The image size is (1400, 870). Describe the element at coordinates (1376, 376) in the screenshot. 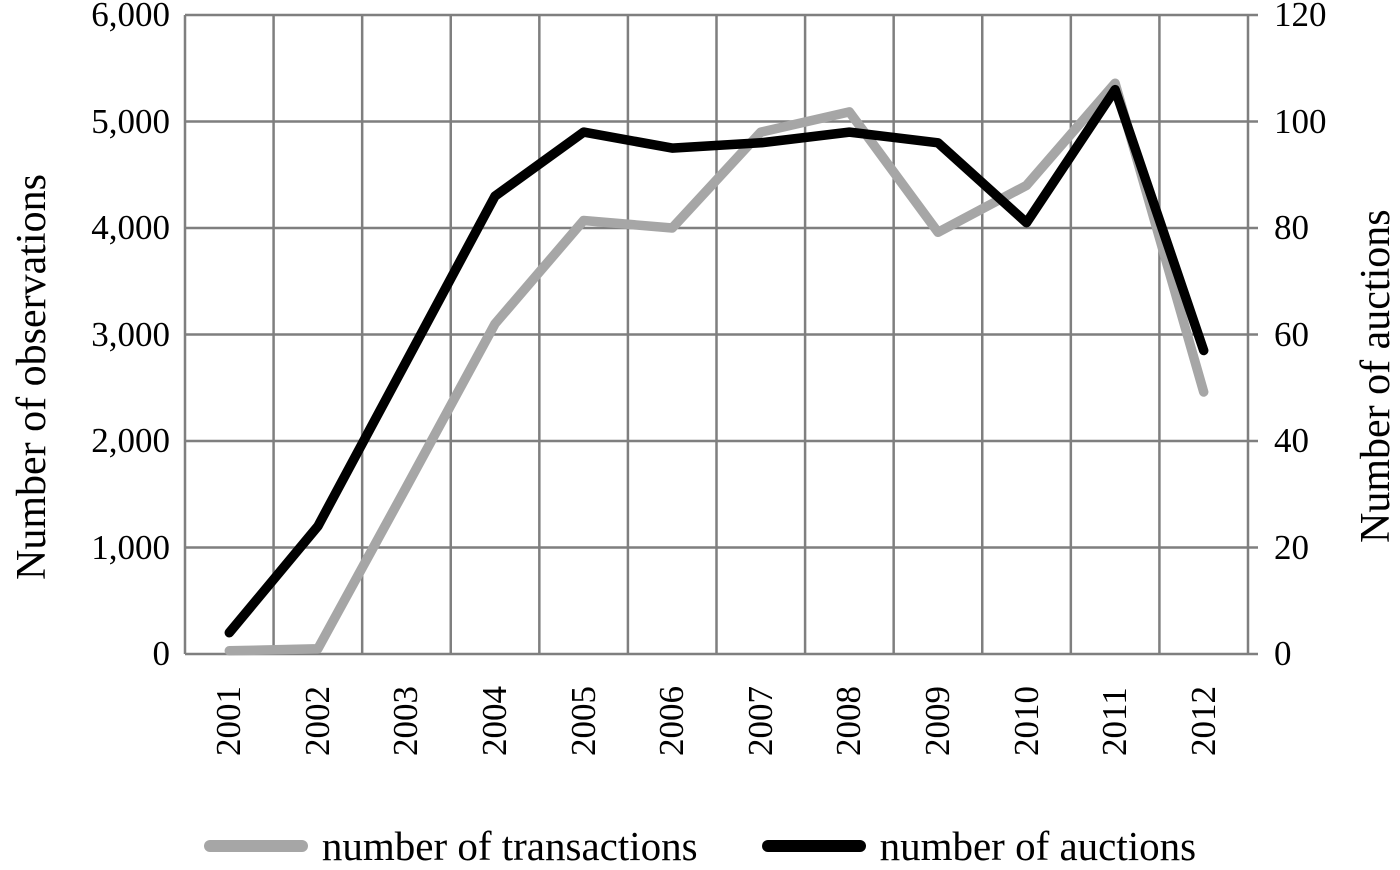

I see `right-axis-title: Number of auctions` at that location.